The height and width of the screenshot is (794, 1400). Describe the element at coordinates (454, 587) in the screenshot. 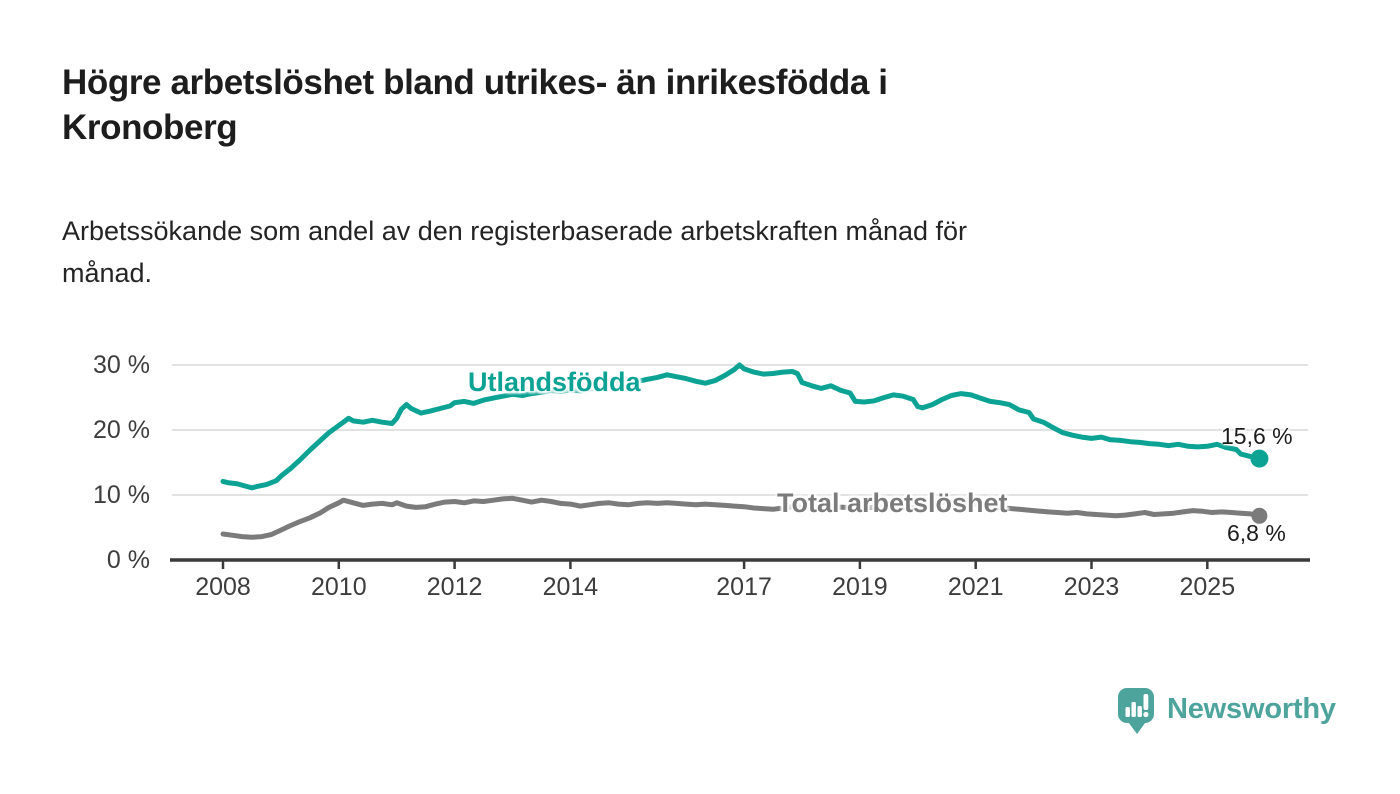

I see `x-tick-label-2012: 2012` at that location.